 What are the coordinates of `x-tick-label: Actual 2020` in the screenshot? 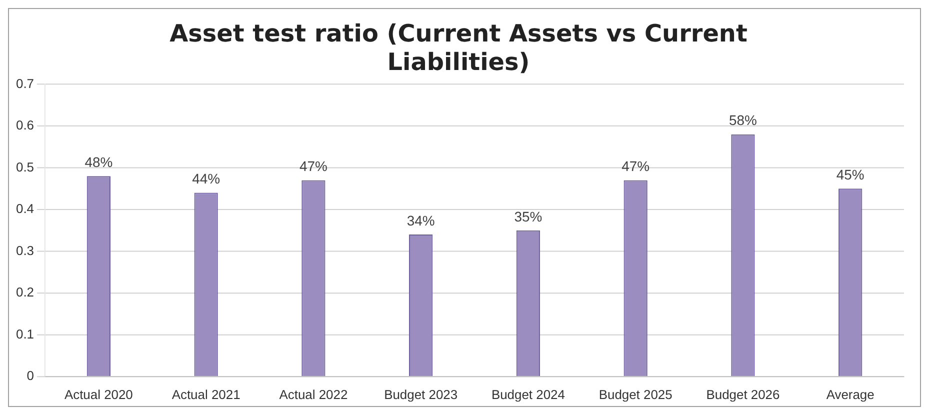 It's located at (98, 394).